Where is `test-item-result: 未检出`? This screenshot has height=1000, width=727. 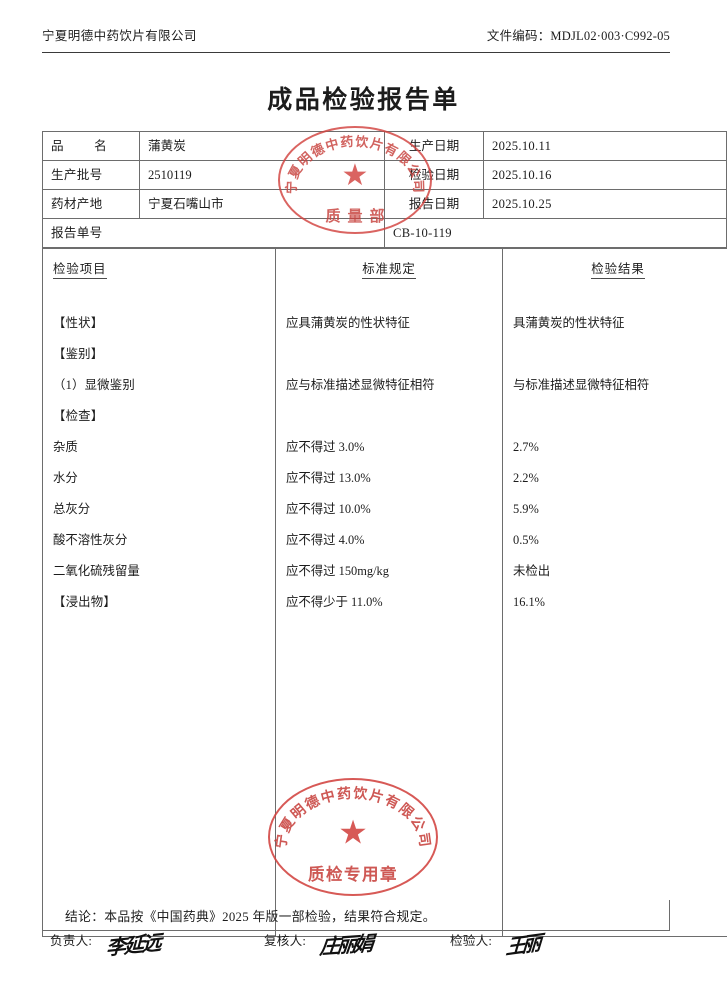 test-item-result: 未检出 is located at coordinates (614, 571).